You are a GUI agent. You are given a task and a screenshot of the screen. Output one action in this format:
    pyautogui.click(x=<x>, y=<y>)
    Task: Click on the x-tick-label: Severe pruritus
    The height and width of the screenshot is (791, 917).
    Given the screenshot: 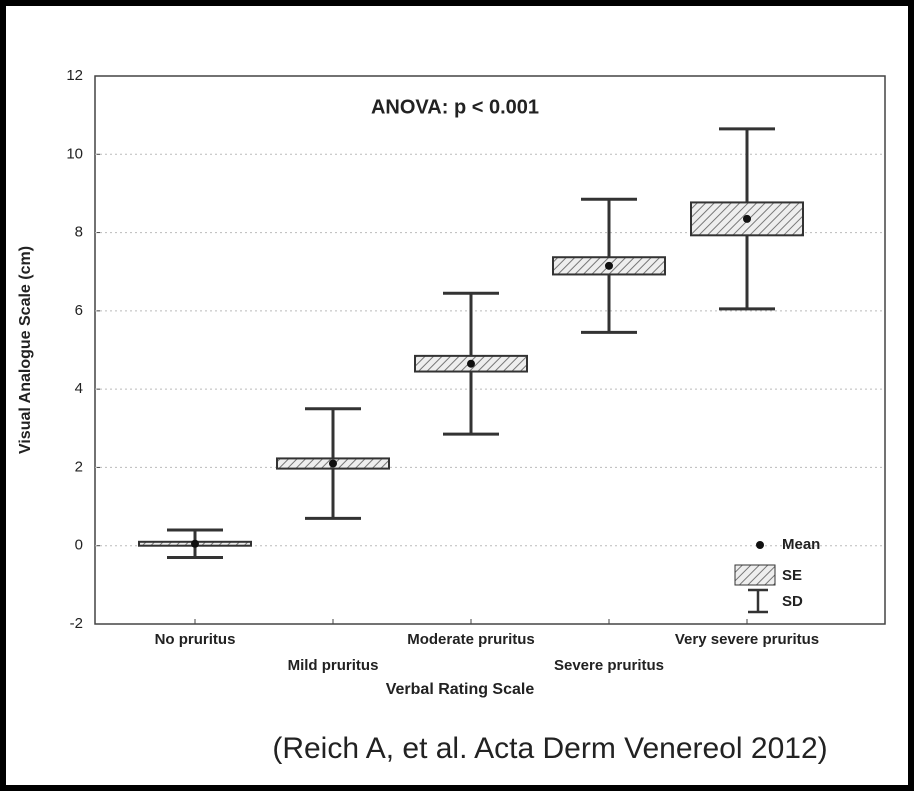 What is the action you would take?
    pyautogui.click(x=609, y=665)
    